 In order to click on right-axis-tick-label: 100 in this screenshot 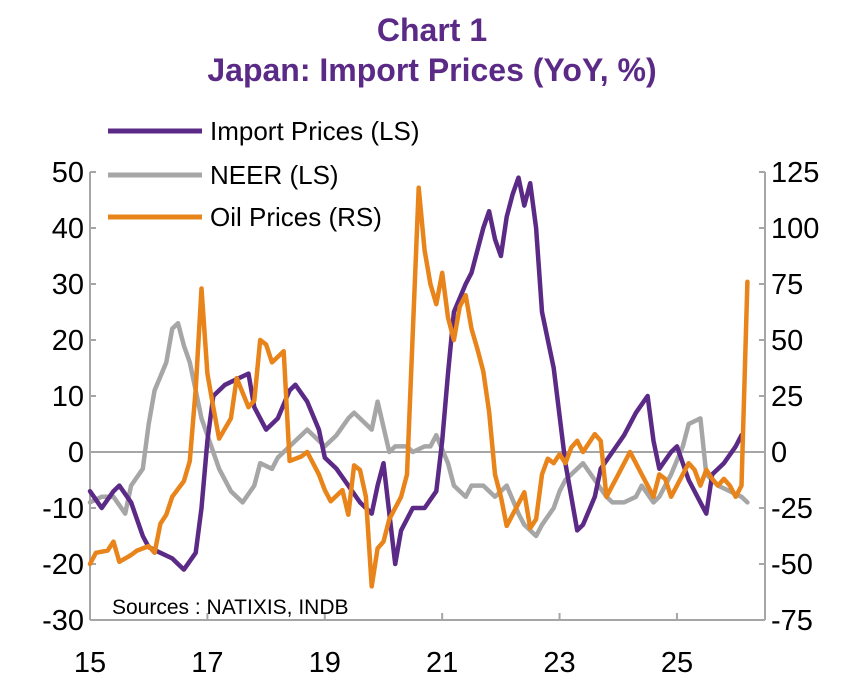, I will do `click(795, 229)`.